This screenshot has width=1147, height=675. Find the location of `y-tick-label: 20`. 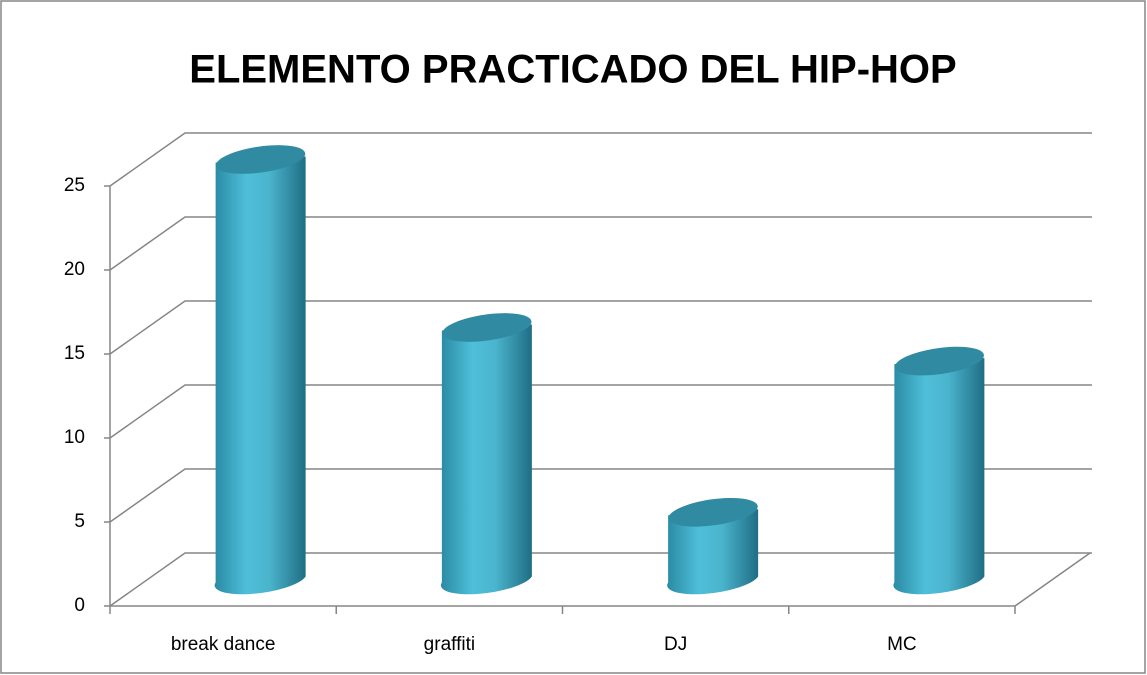

y-tick-label: 20 is located at coordinates (74, 269).